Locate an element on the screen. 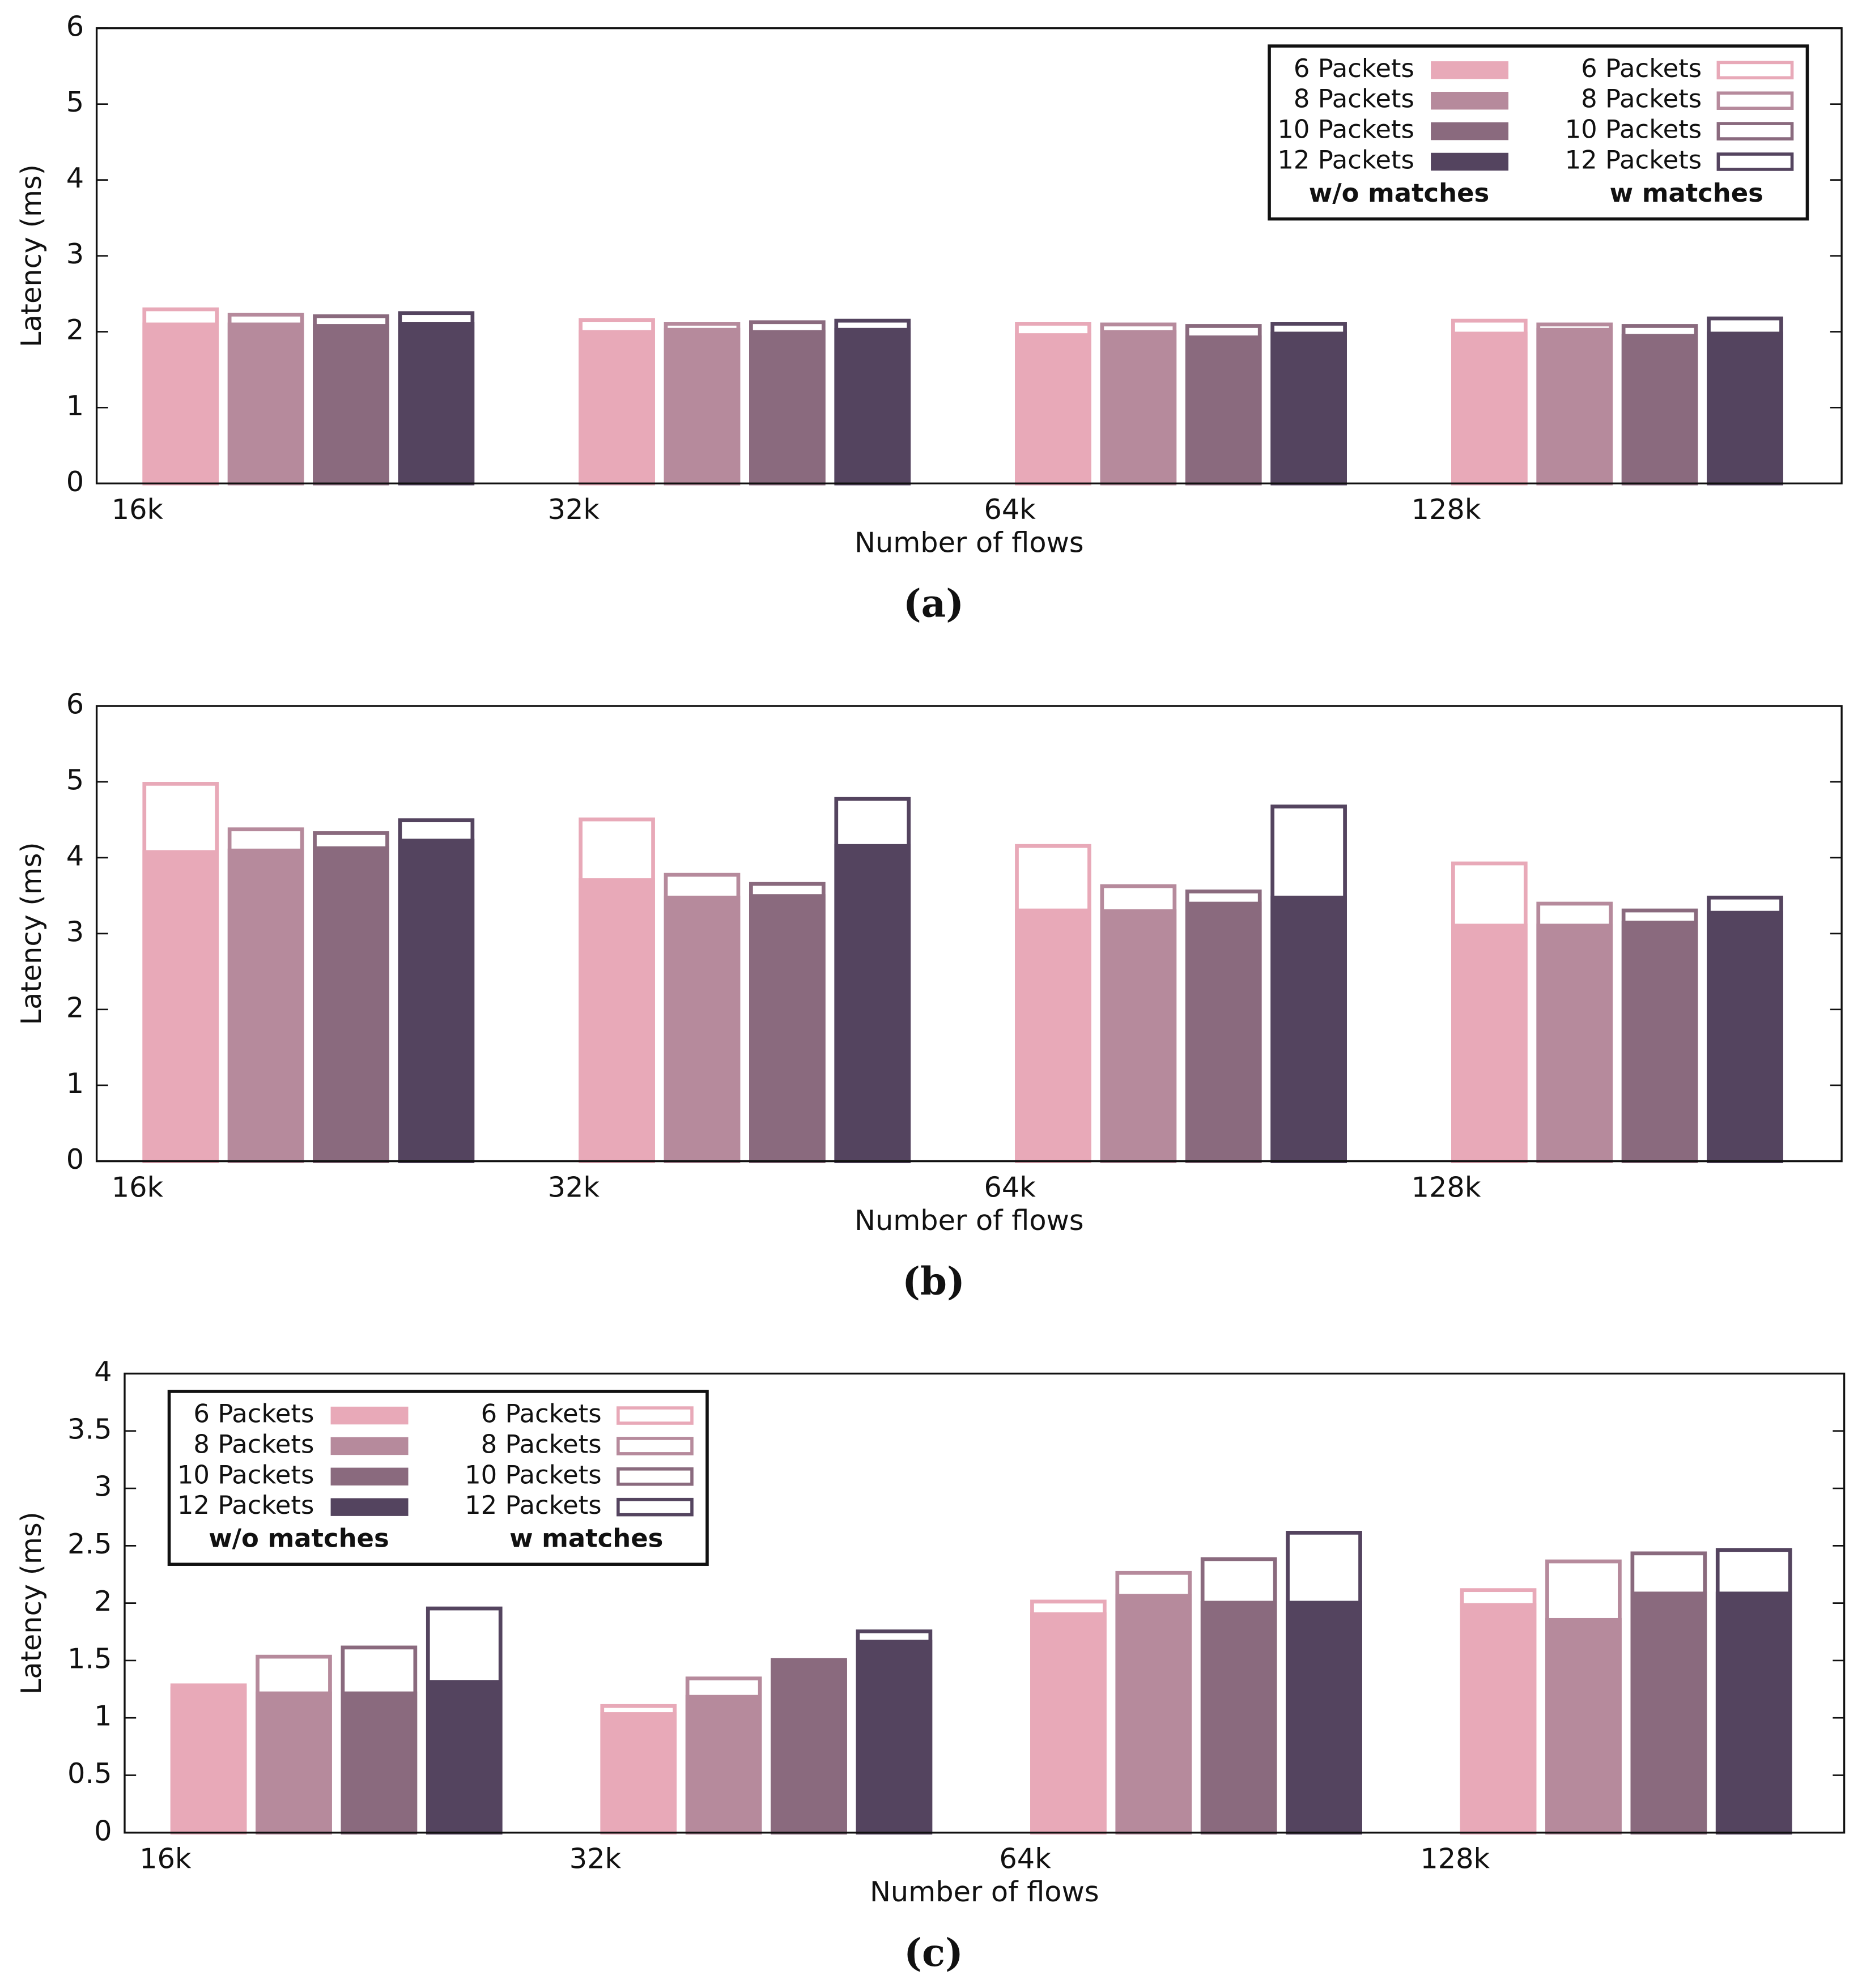  legend-title: w matches is located at coordinates (1686, 193).